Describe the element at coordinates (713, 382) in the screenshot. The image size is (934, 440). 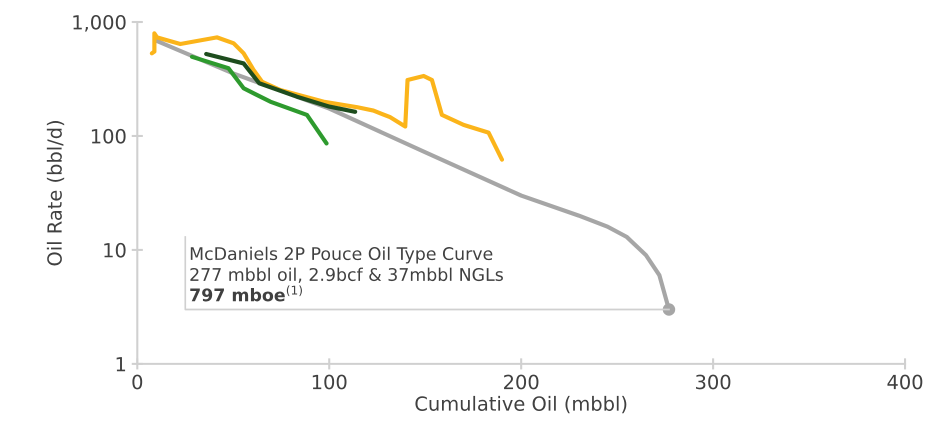
I see `x-tick-label: 300` at that location.